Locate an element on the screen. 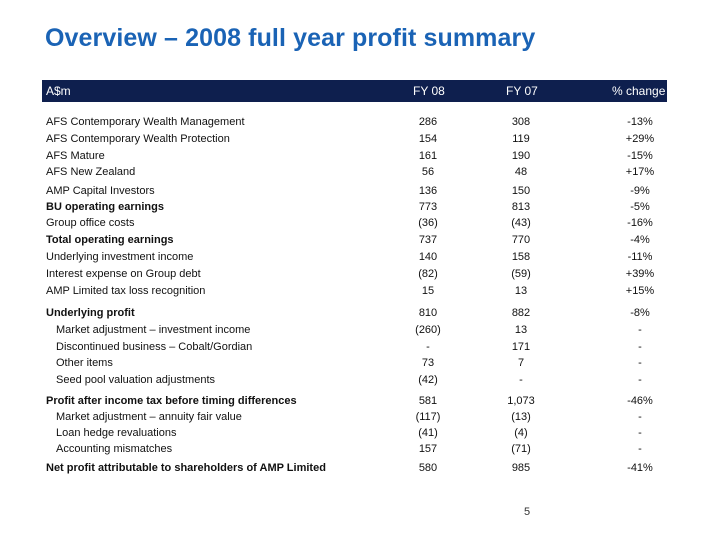 This screenshot has height=540, width=720. row-change: +17% is located at coordinates (640, 172).